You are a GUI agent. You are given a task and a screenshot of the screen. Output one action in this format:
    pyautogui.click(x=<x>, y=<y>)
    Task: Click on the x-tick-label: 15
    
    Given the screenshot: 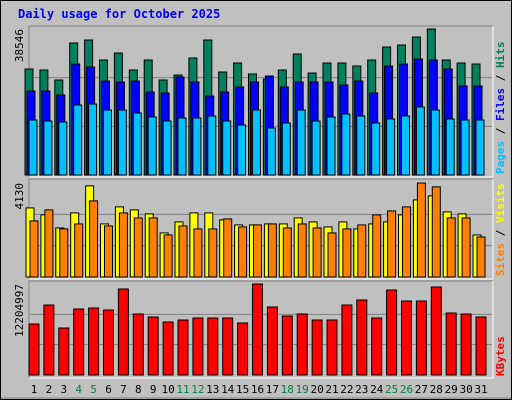 What is the action you would take?
    pyautogui.click(x=242, y=389)
    